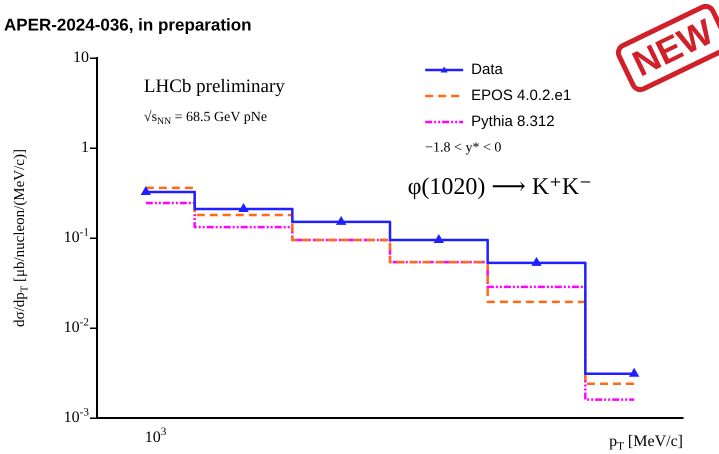  I want to click on legend-label: EPOS 4.0.2.e1, so click(521, 95).